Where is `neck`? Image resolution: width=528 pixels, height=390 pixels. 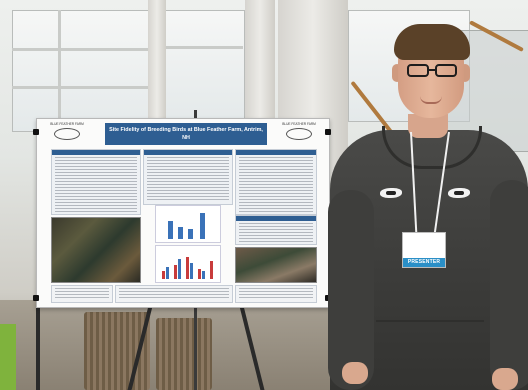
neck is located at coordinates (428, 126).